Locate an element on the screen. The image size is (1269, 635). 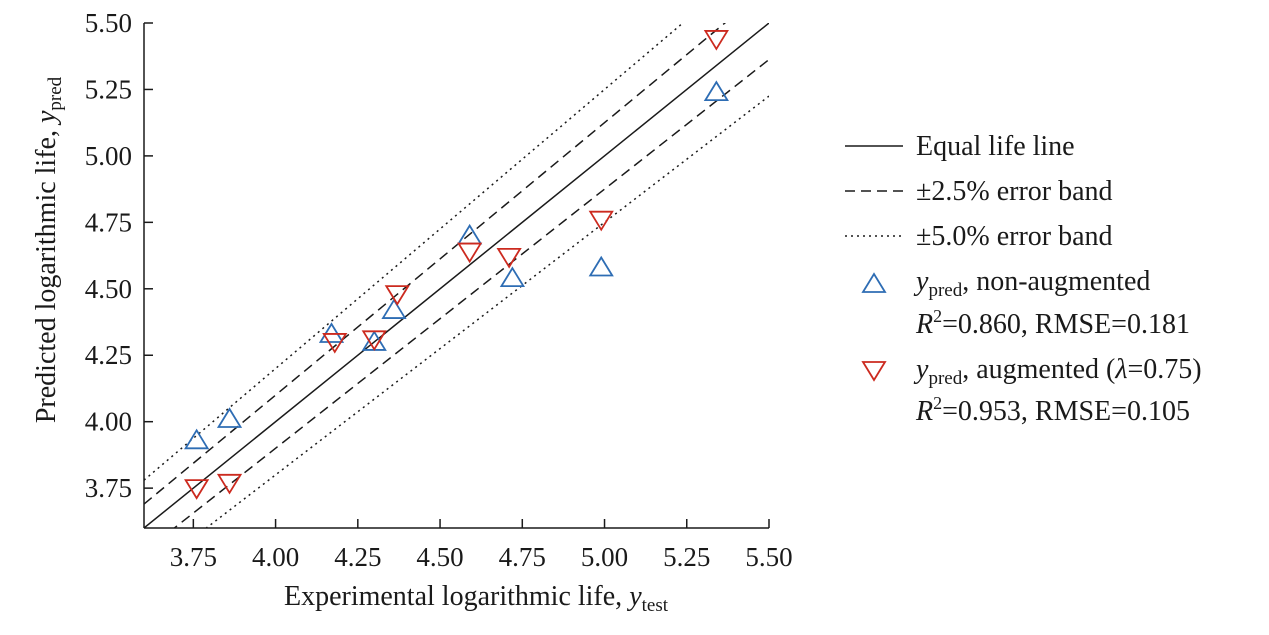
x-tick-label: 4.50 is located at coordinates (439, 557).